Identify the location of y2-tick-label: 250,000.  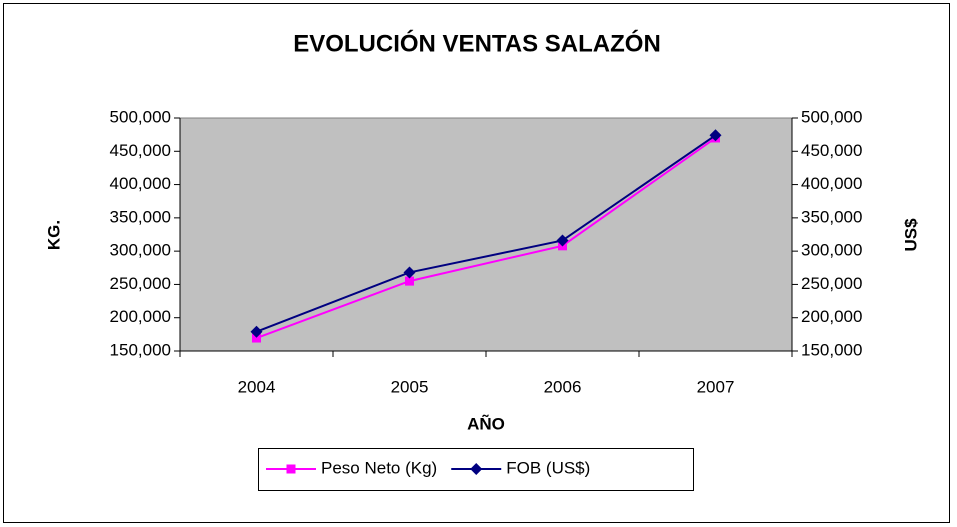
(831, 283).